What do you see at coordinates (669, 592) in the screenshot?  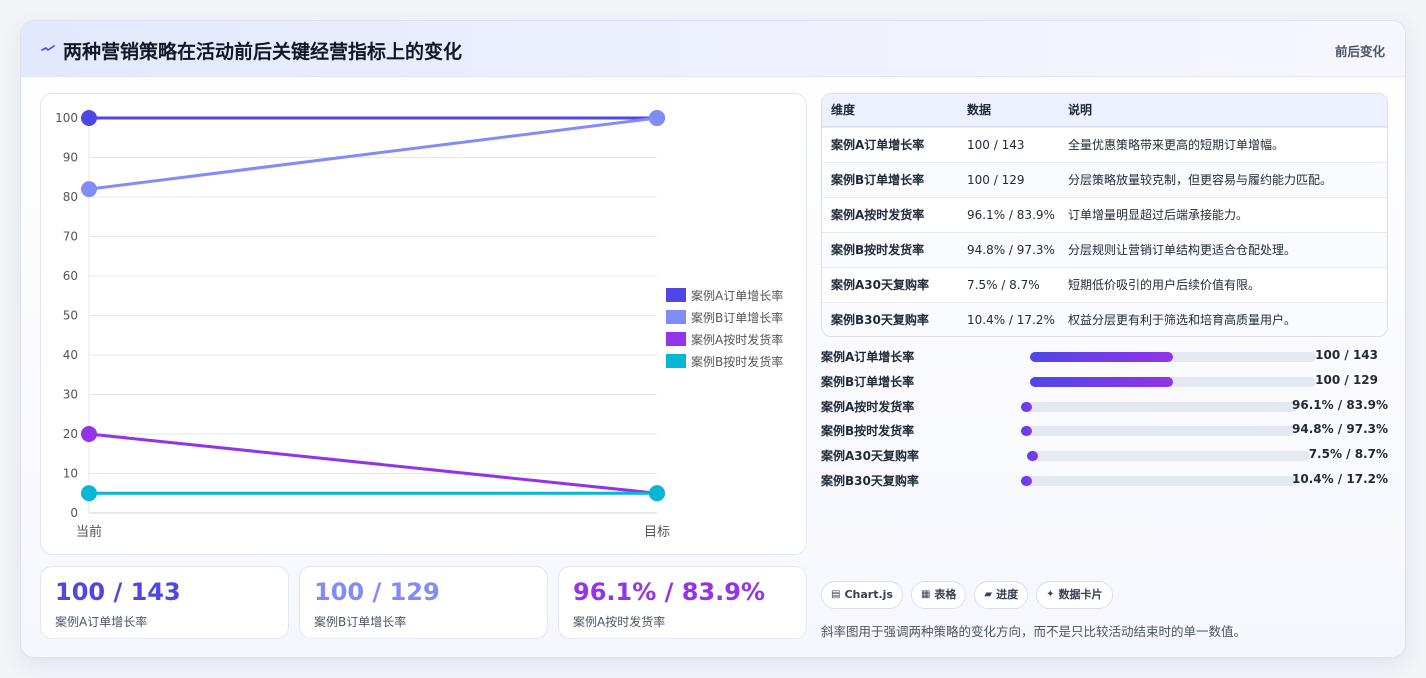 I see `kpi-value: 96.1% / 83.9%` at bounding box center [669, 592].